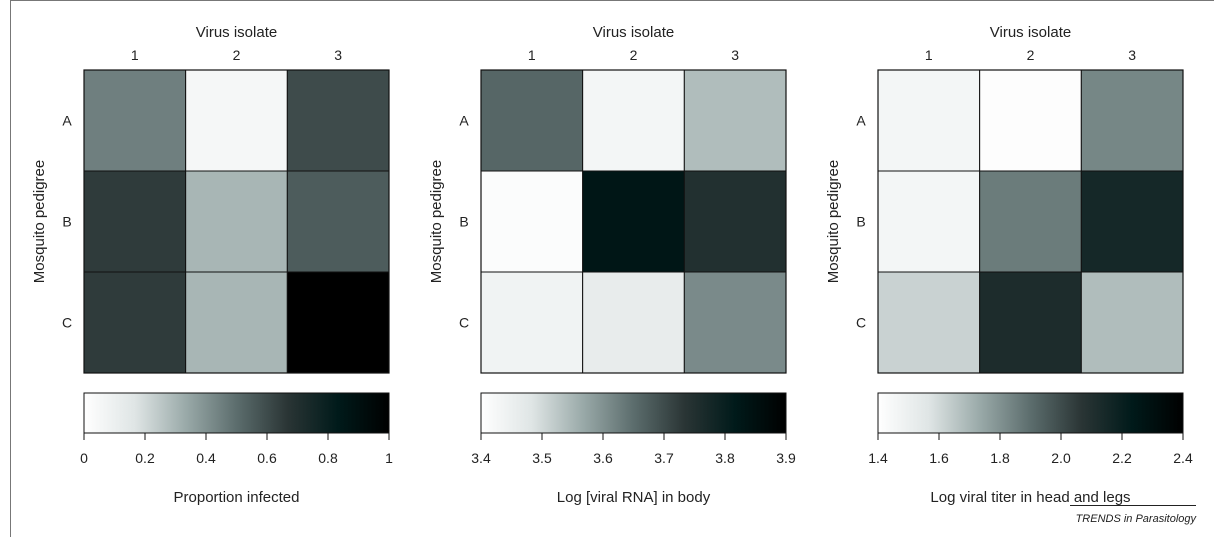 The image size is (1214, 537). Describe the element at coordinates (267, 458) in the screenshot. I see `colorbar-tick-label: 0.6` at that location.